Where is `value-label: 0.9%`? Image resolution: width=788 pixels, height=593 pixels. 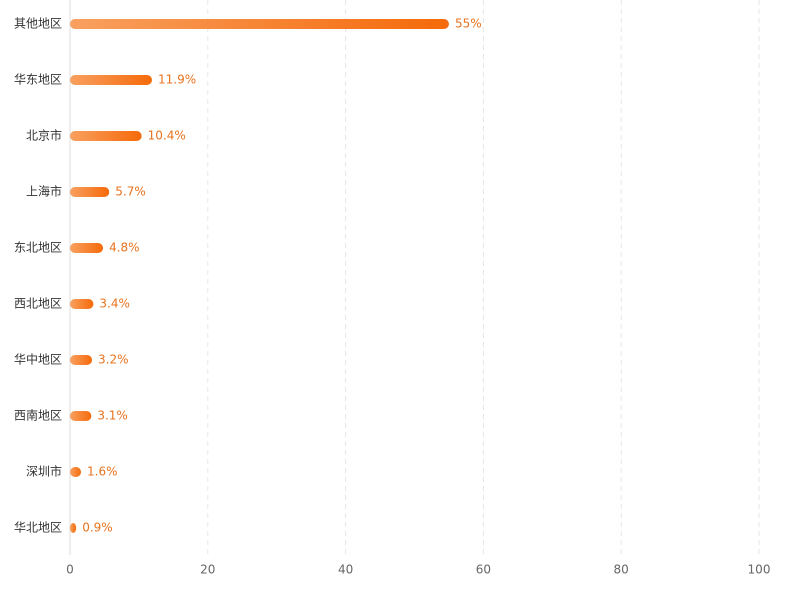
value-label: 0.9% is located at coordinates (97, 528).